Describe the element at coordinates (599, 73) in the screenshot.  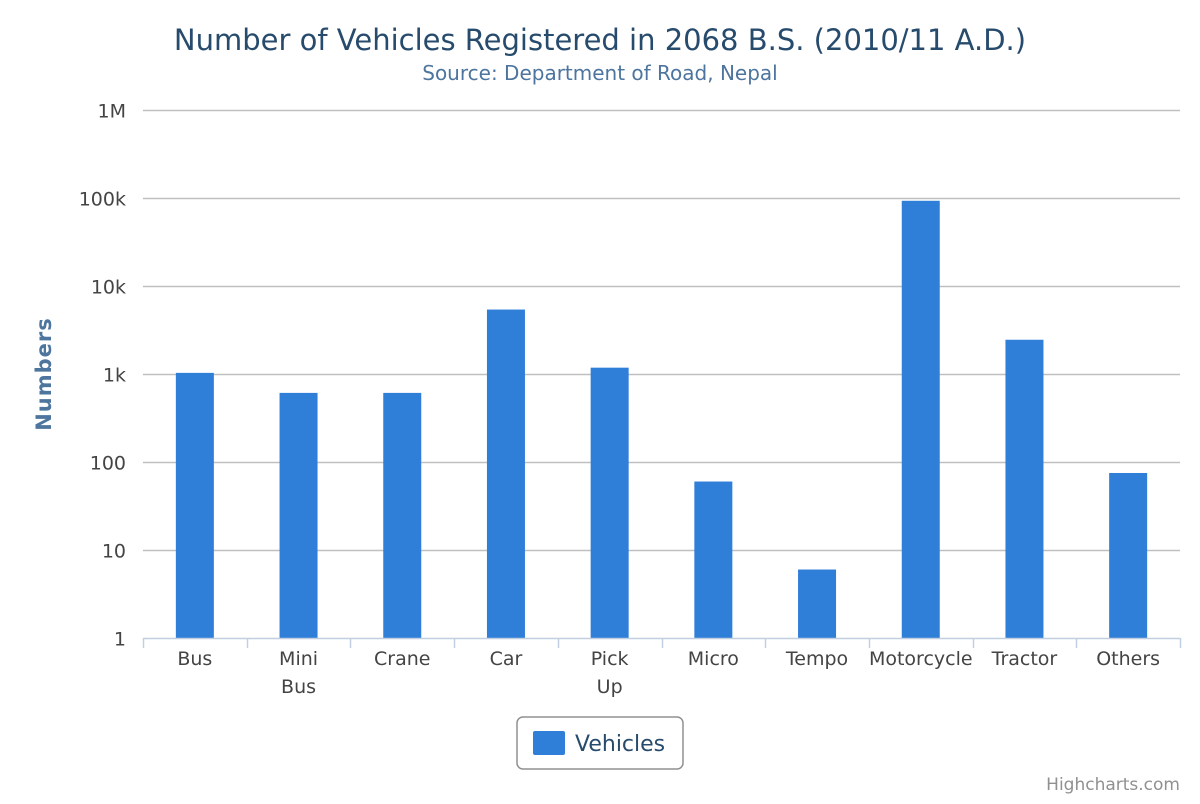
I see `chart-subtitle: Source: Department of Road, Nepal` at that location.